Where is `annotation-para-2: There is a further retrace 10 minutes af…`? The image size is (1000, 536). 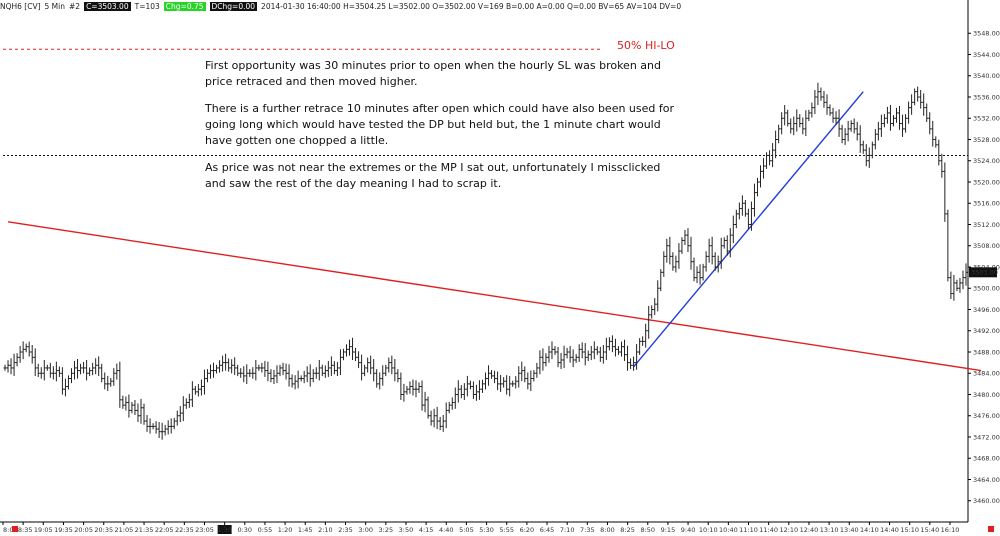
annotation-para-2: There is a further retrace 10 minutes af… is located at coordinates (440, 124).